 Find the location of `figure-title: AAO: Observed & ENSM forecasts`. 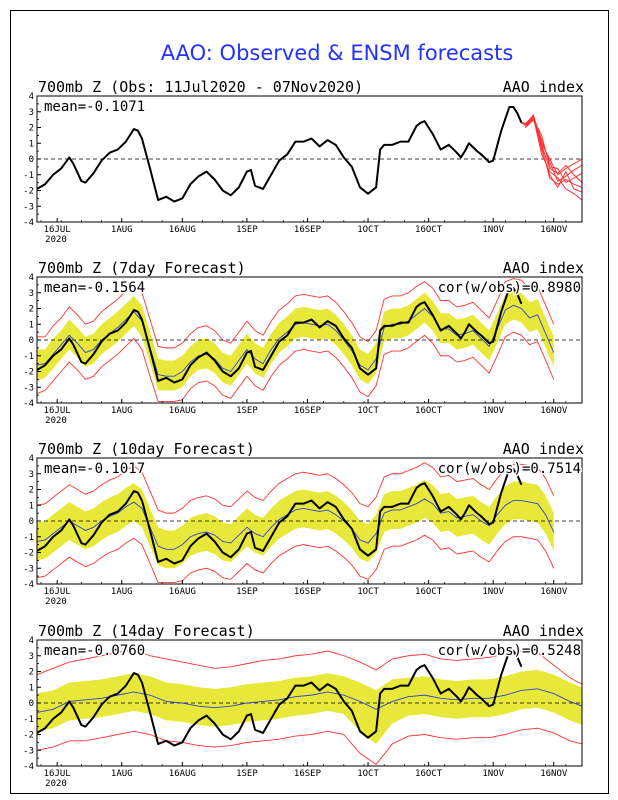

figure-title: AAO: Observed & ENSM forecasts is located at coordinates (337, 53).